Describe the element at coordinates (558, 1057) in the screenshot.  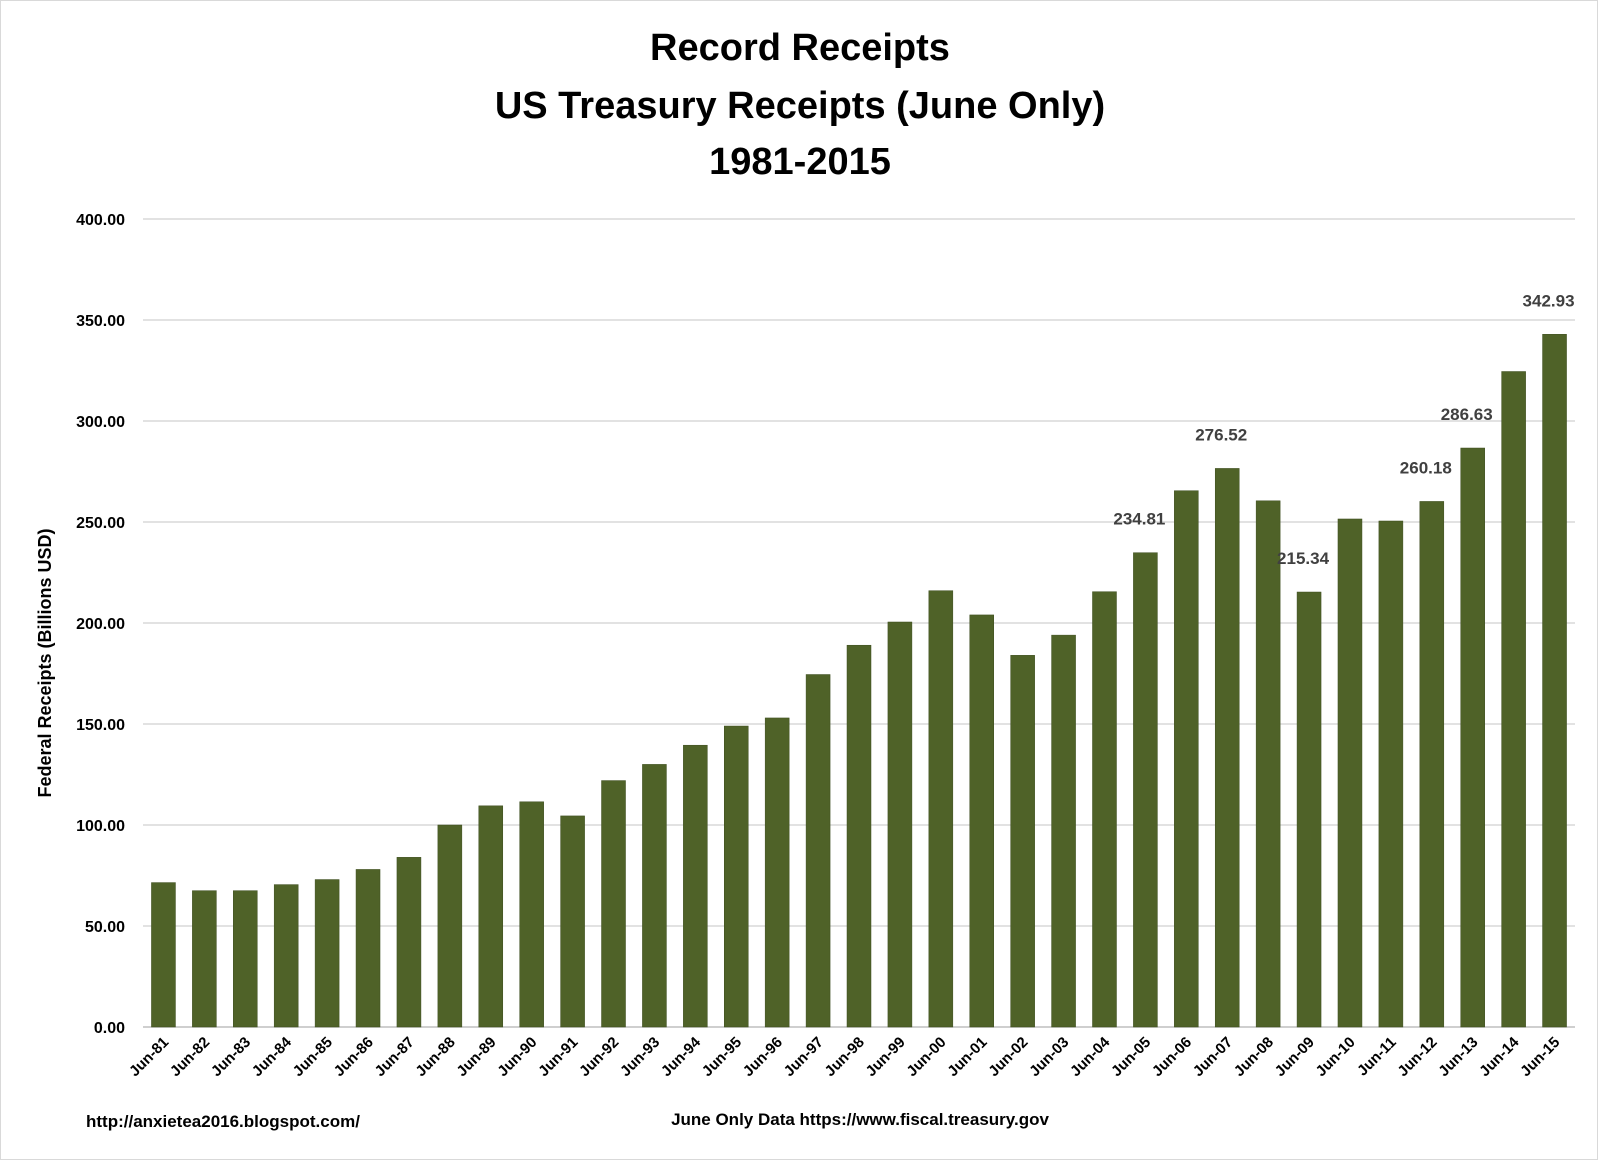
I see `x-tick-label: Jun-91` at that location.